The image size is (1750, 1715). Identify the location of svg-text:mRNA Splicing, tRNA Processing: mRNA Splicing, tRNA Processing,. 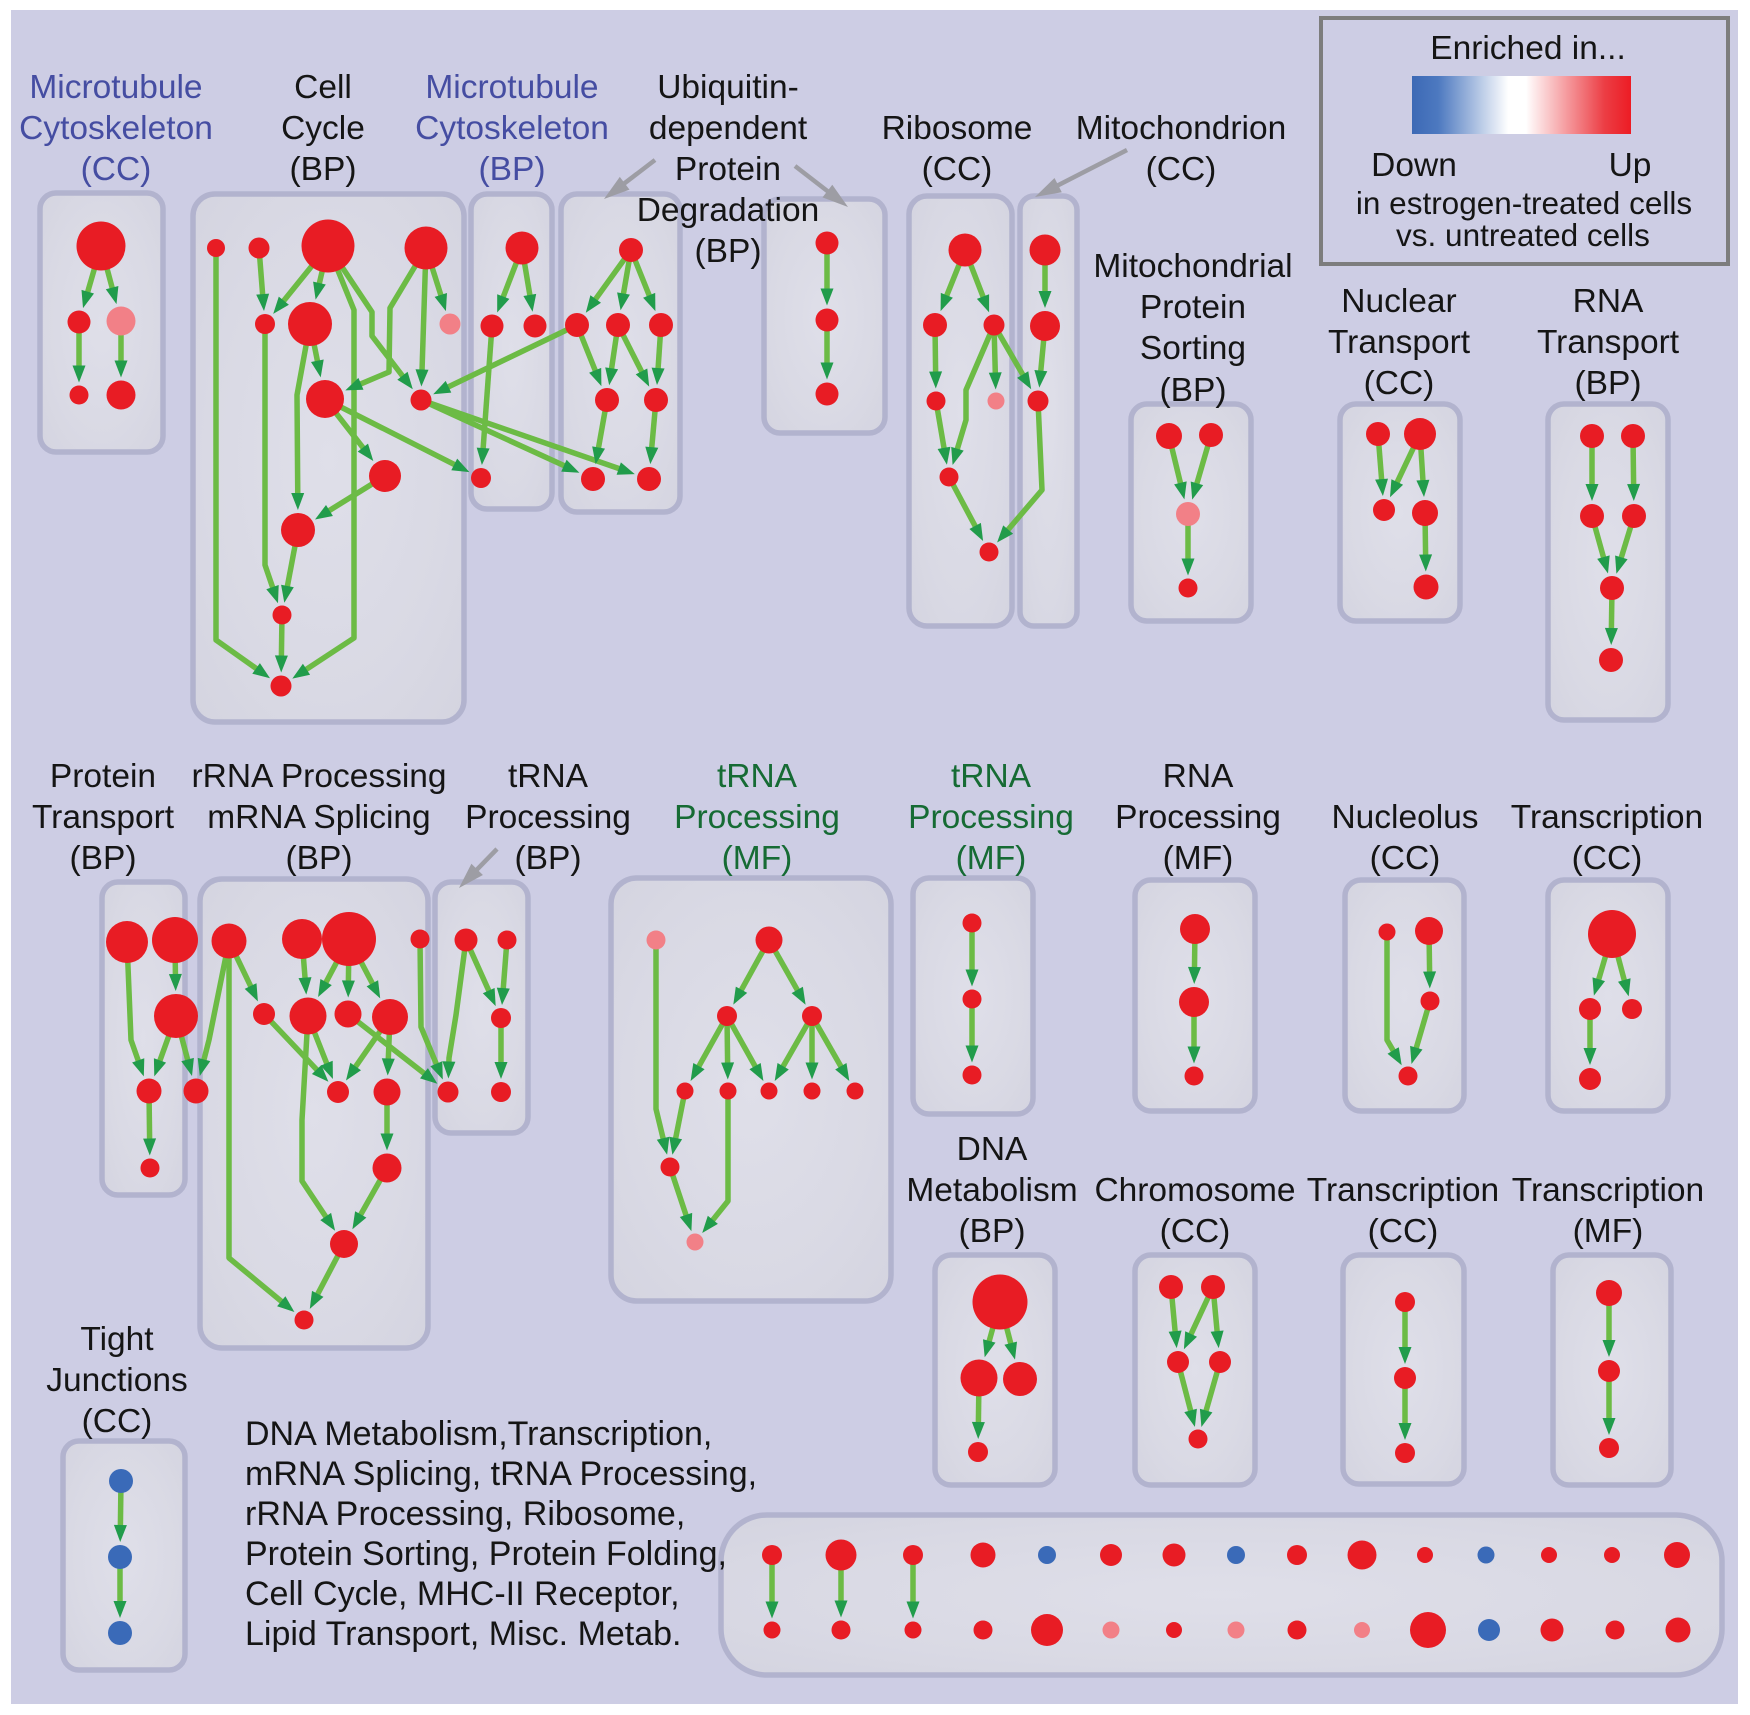
(501, 1474).